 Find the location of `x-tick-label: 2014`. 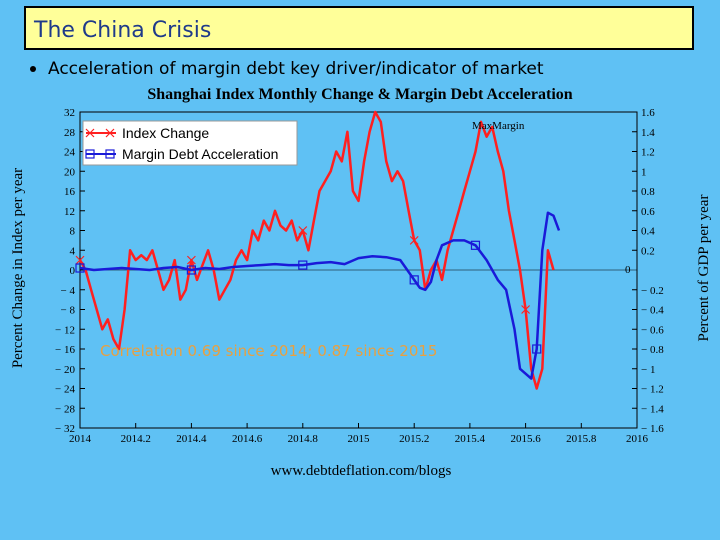

x-tick-label: 2014 is located at coordinates (80, 439).